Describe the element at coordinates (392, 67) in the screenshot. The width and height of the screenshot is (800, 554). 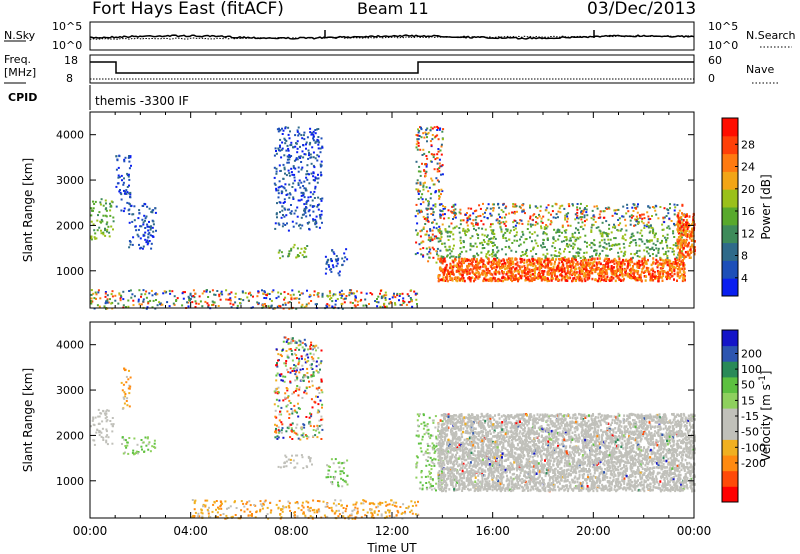
I see `freq-line` at that location.